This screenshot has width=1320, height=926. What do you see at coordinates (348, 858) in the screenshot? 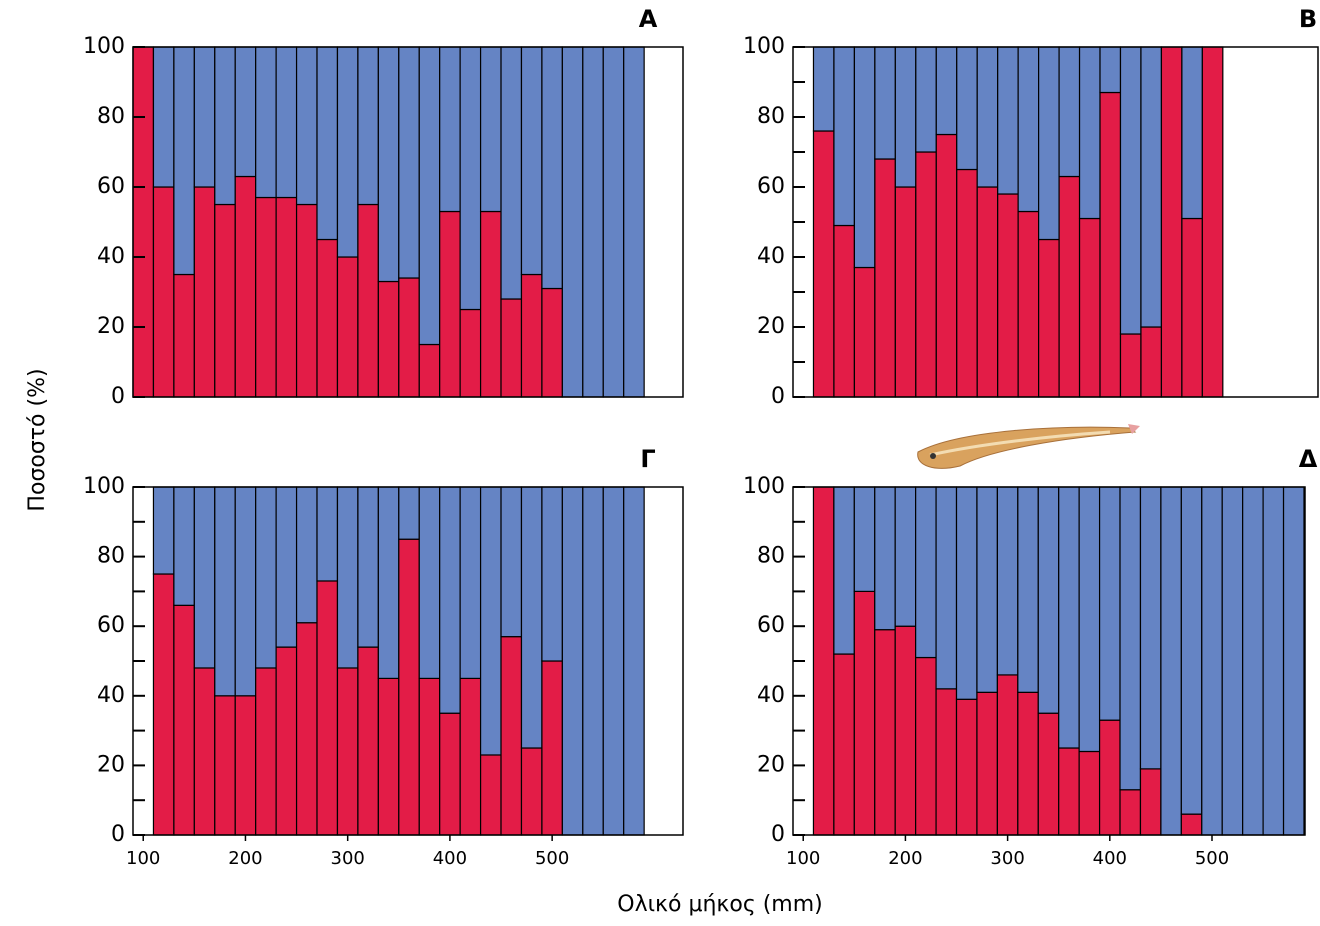
I see `x-tick-label: 300` at bounding box center [348, 858].